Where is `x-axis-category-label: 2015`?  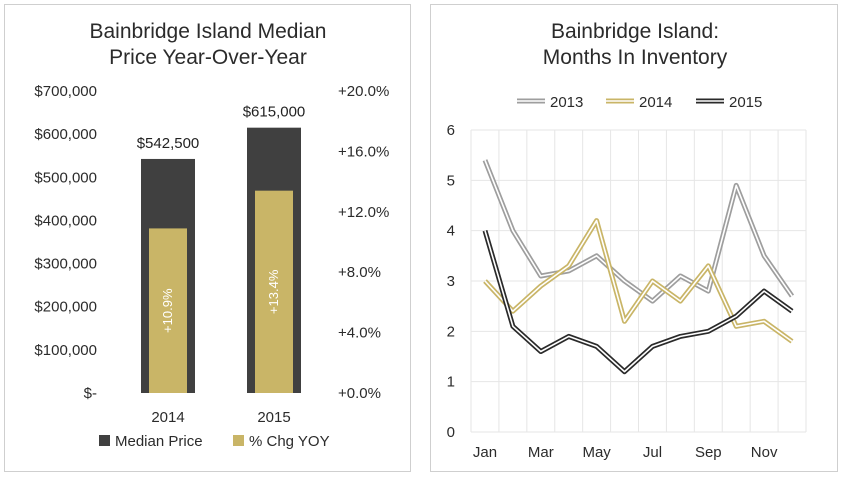 x-axis-category-label: 2015 is located at coordinates (273, 417).